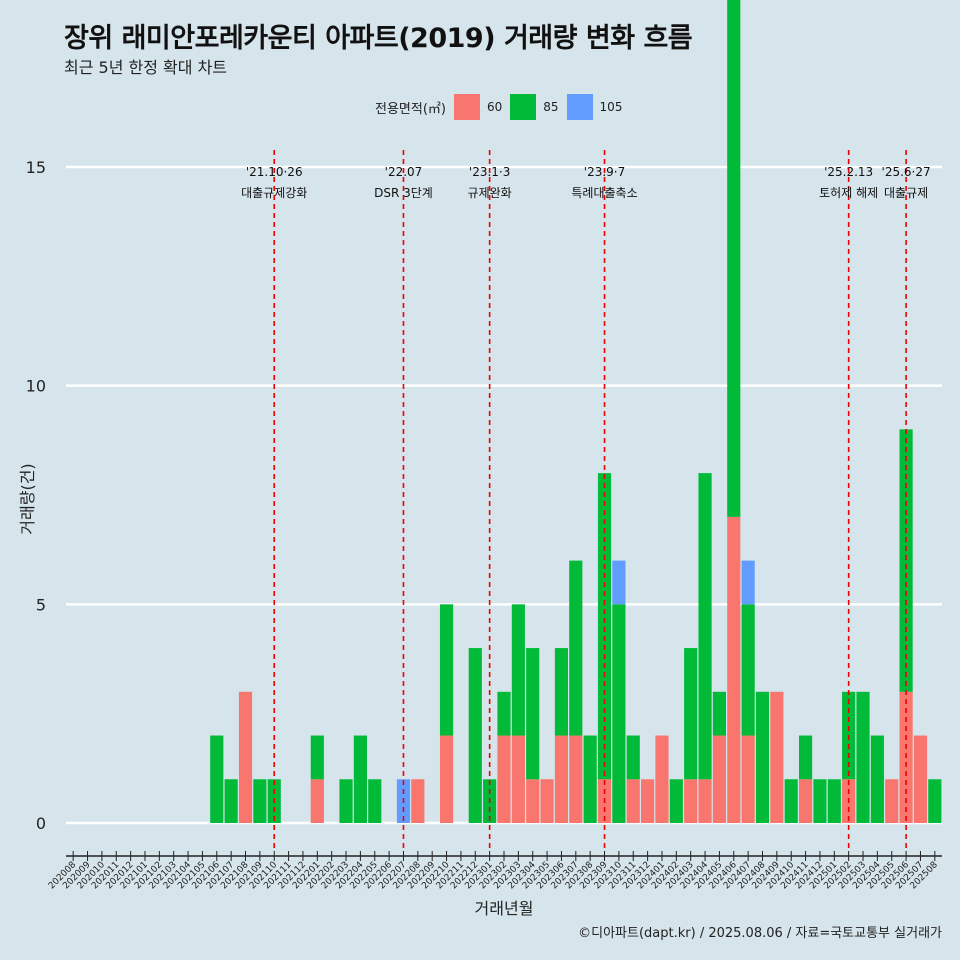 The width and height of the screenshot is (960, 960). I want to click on legend: 전용면적(㎡) 60 85 105, so click(502, 107).